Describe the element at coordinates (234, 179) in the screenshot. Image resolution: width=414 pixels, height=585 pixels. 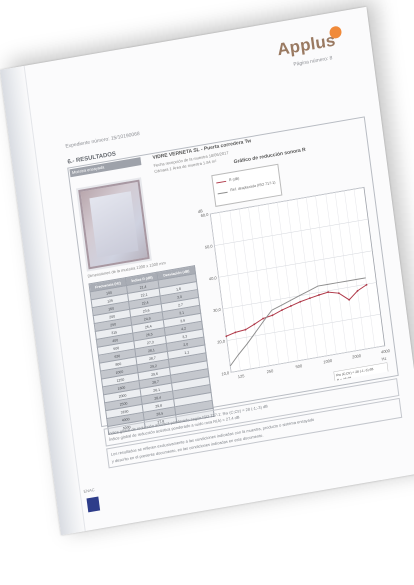
I see `legend-label-r: R (dB)` at that location.